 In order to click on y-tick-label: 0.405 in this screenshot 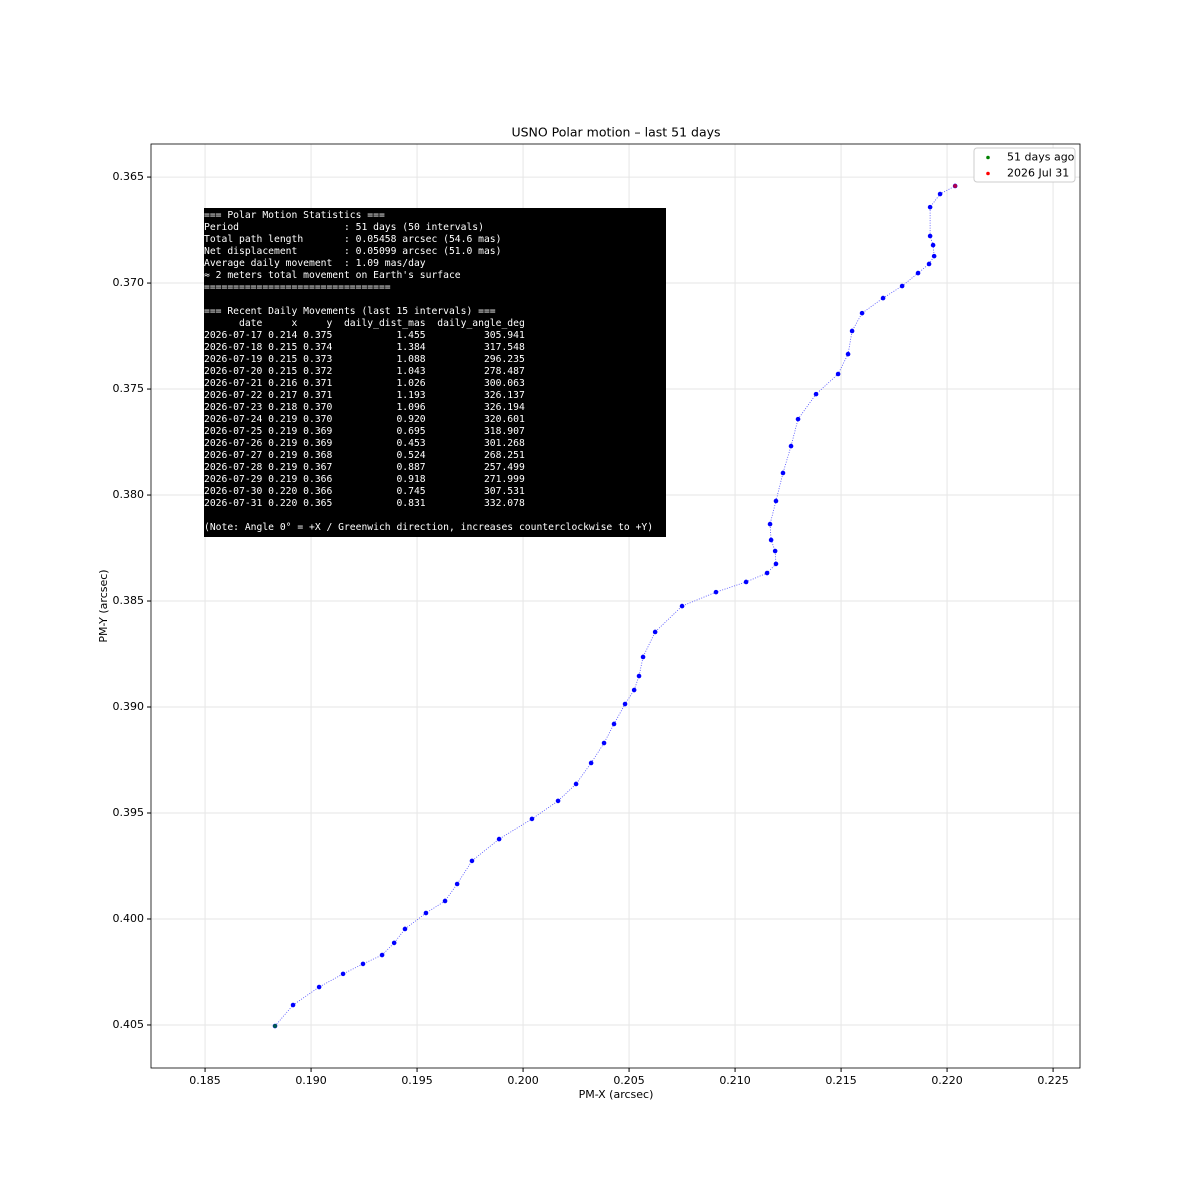, I will do `click(129, 1024)`.